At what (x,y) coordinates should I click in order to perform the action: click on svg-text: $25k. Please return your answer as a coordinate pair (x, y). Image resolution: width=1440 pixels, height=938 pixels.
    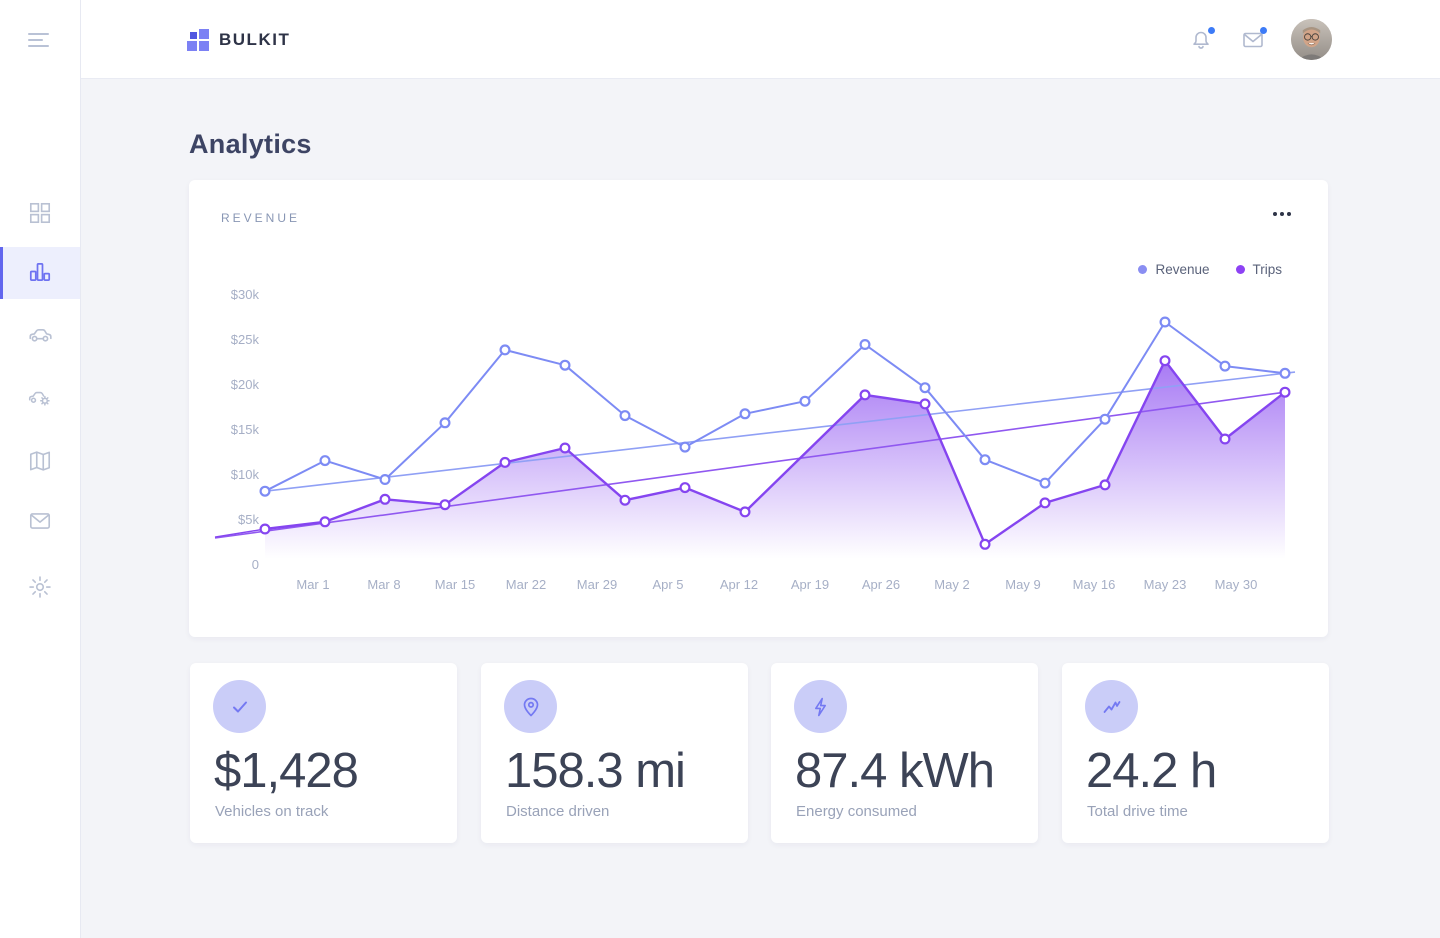
    Looking at the image, I should click on (245, 339).